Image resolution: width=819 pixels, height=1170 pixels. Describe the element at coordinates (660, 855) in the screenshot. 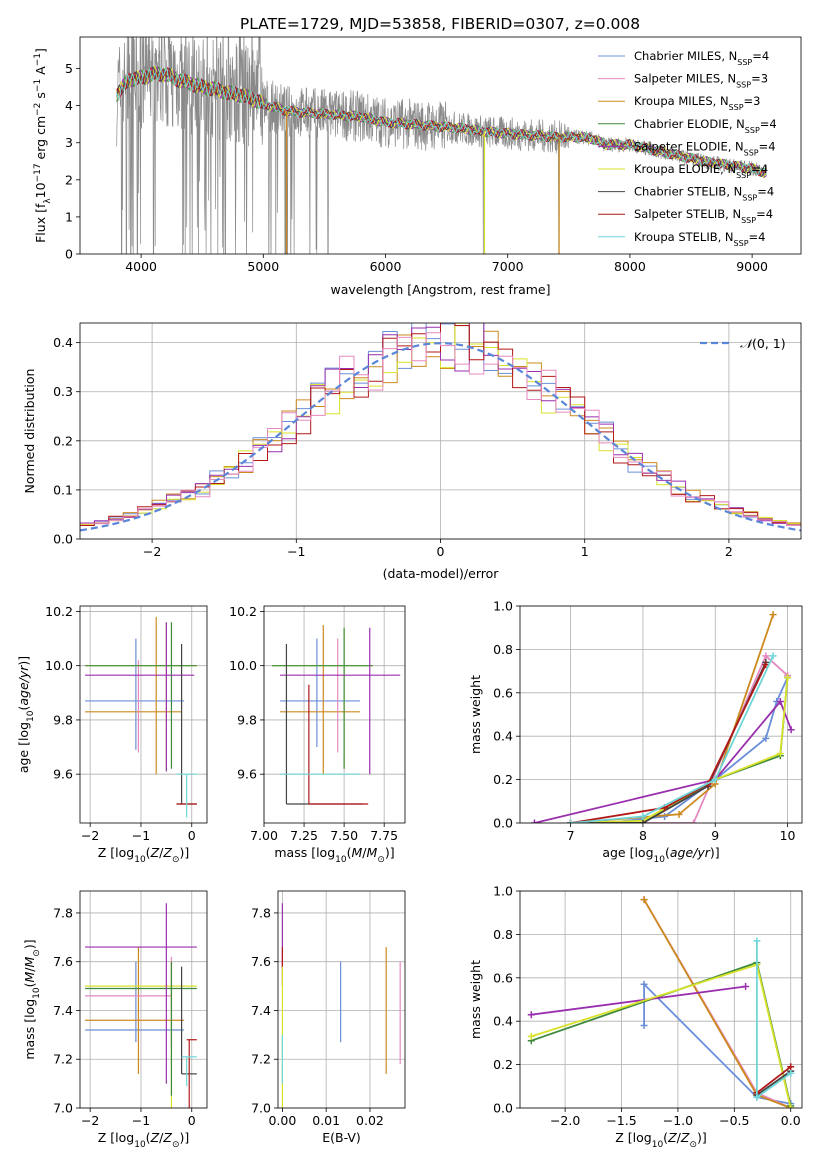

I see `x-axis-label-weight_vs_age: age [log10(age/yr)]` at that location.